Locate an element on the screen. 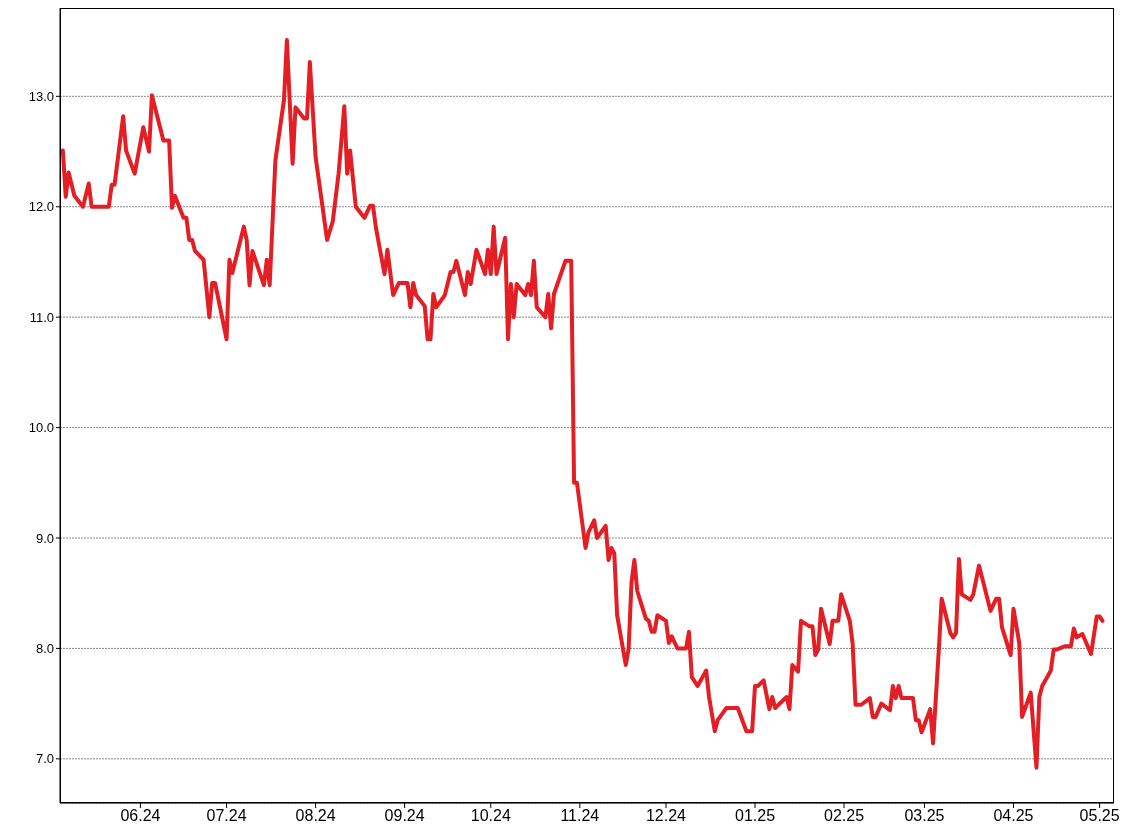  x-tick-label: 05.25 is located at coordinates (1099, 816).